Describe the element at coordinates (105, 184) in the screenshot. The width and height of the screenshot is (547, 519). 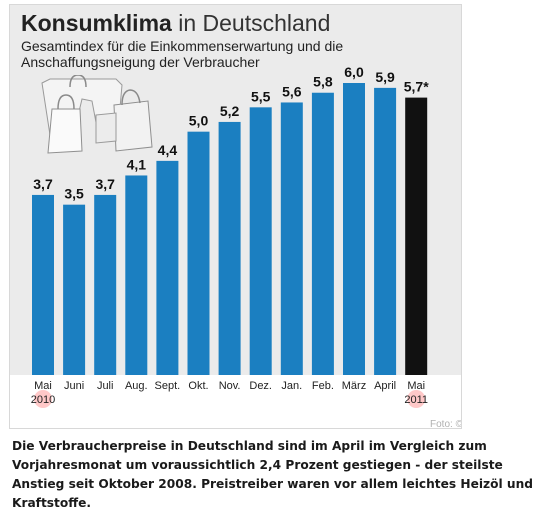
I see `value-label-3: 3,7` at that location.